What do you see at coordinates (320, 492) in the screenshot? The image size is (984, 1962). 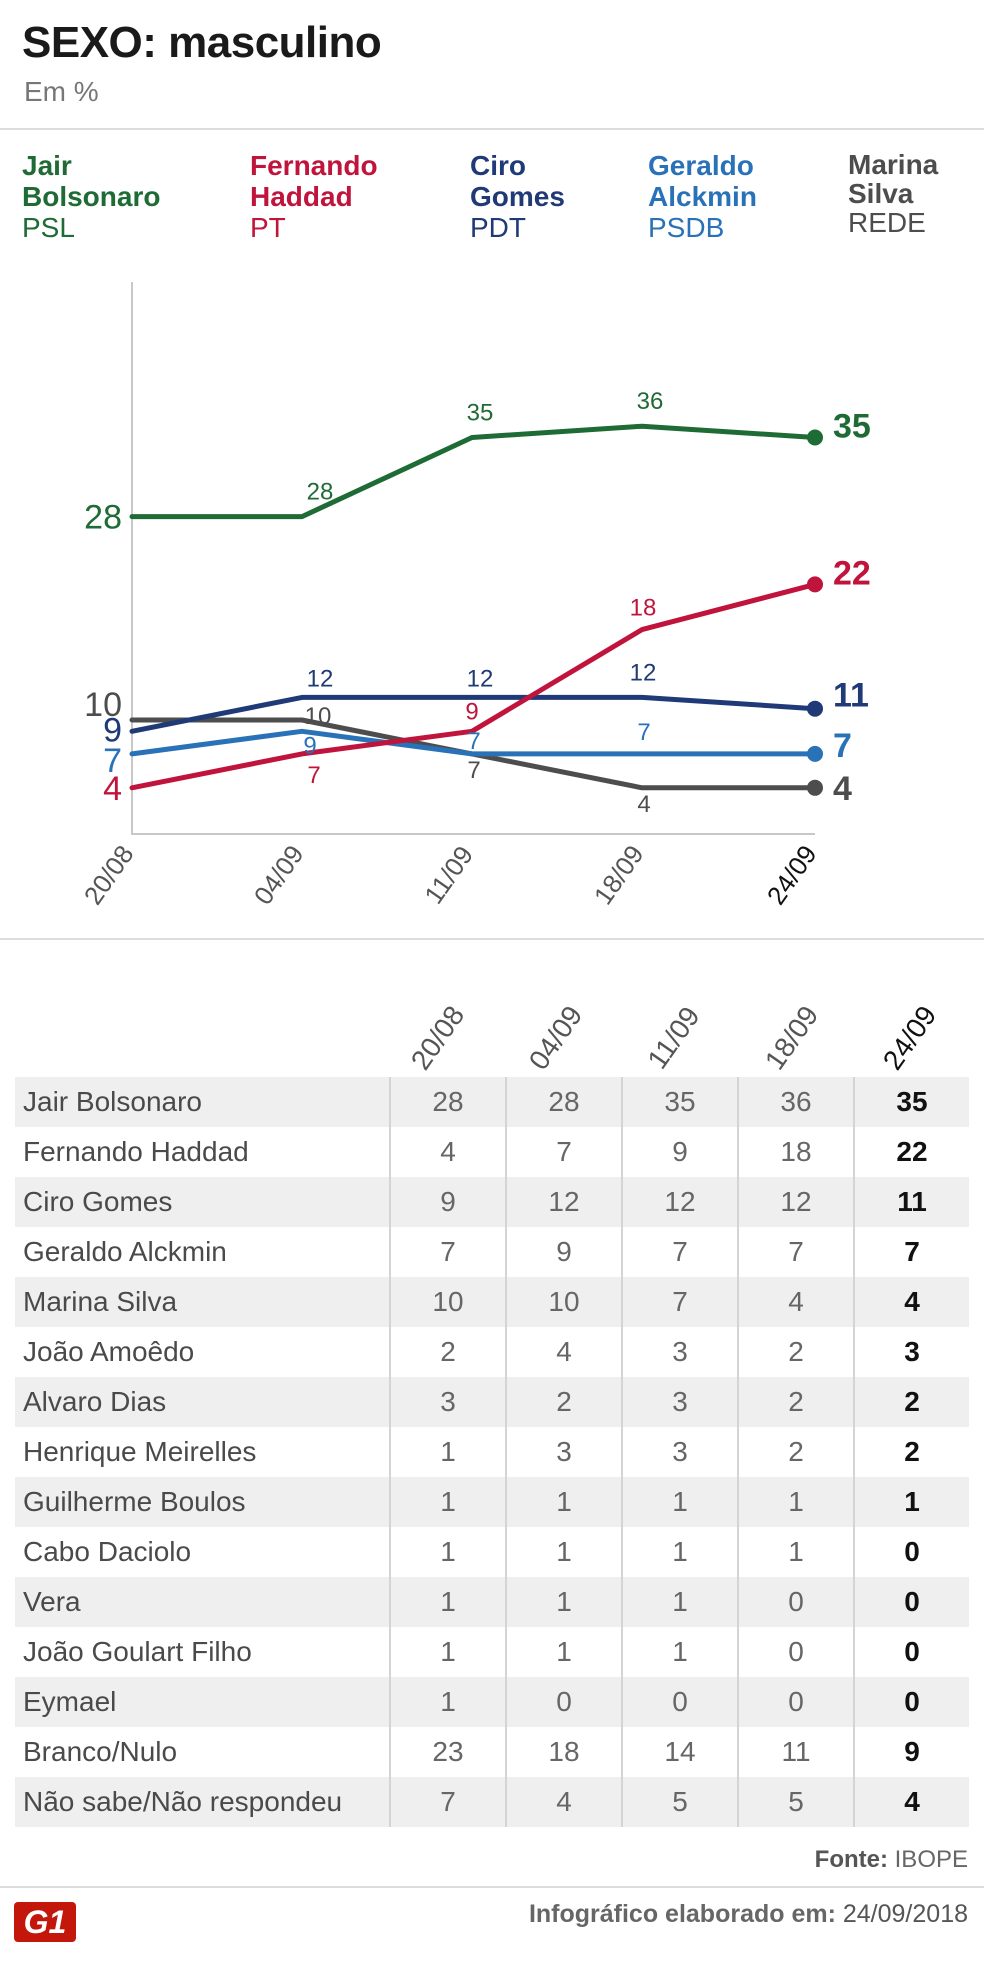 I see `point-value-label: 28` at bounding box center [320, 492].